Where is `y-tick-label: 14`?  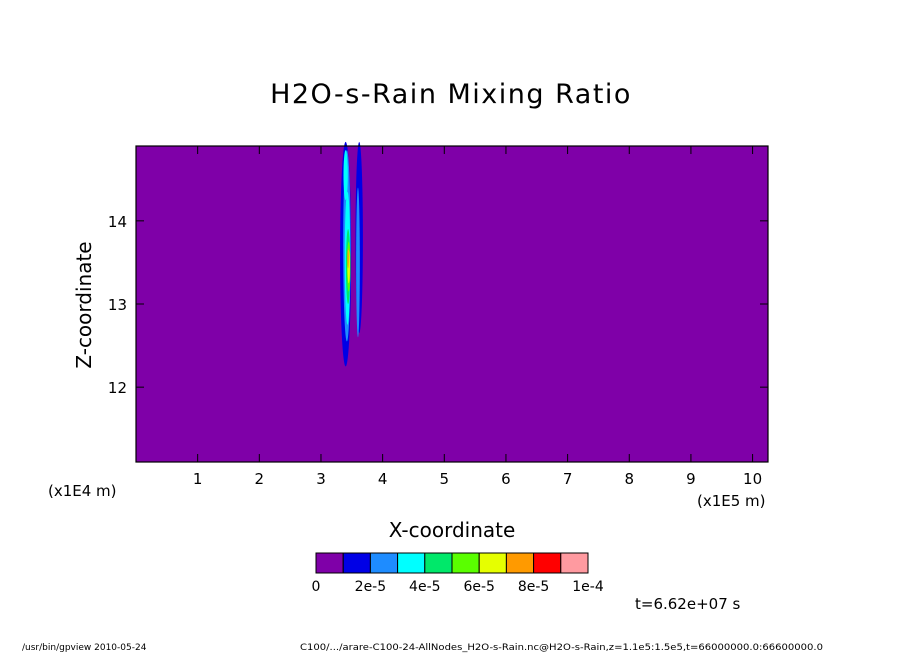 y-tick-label: 14 is located at coordinates (117, 222).